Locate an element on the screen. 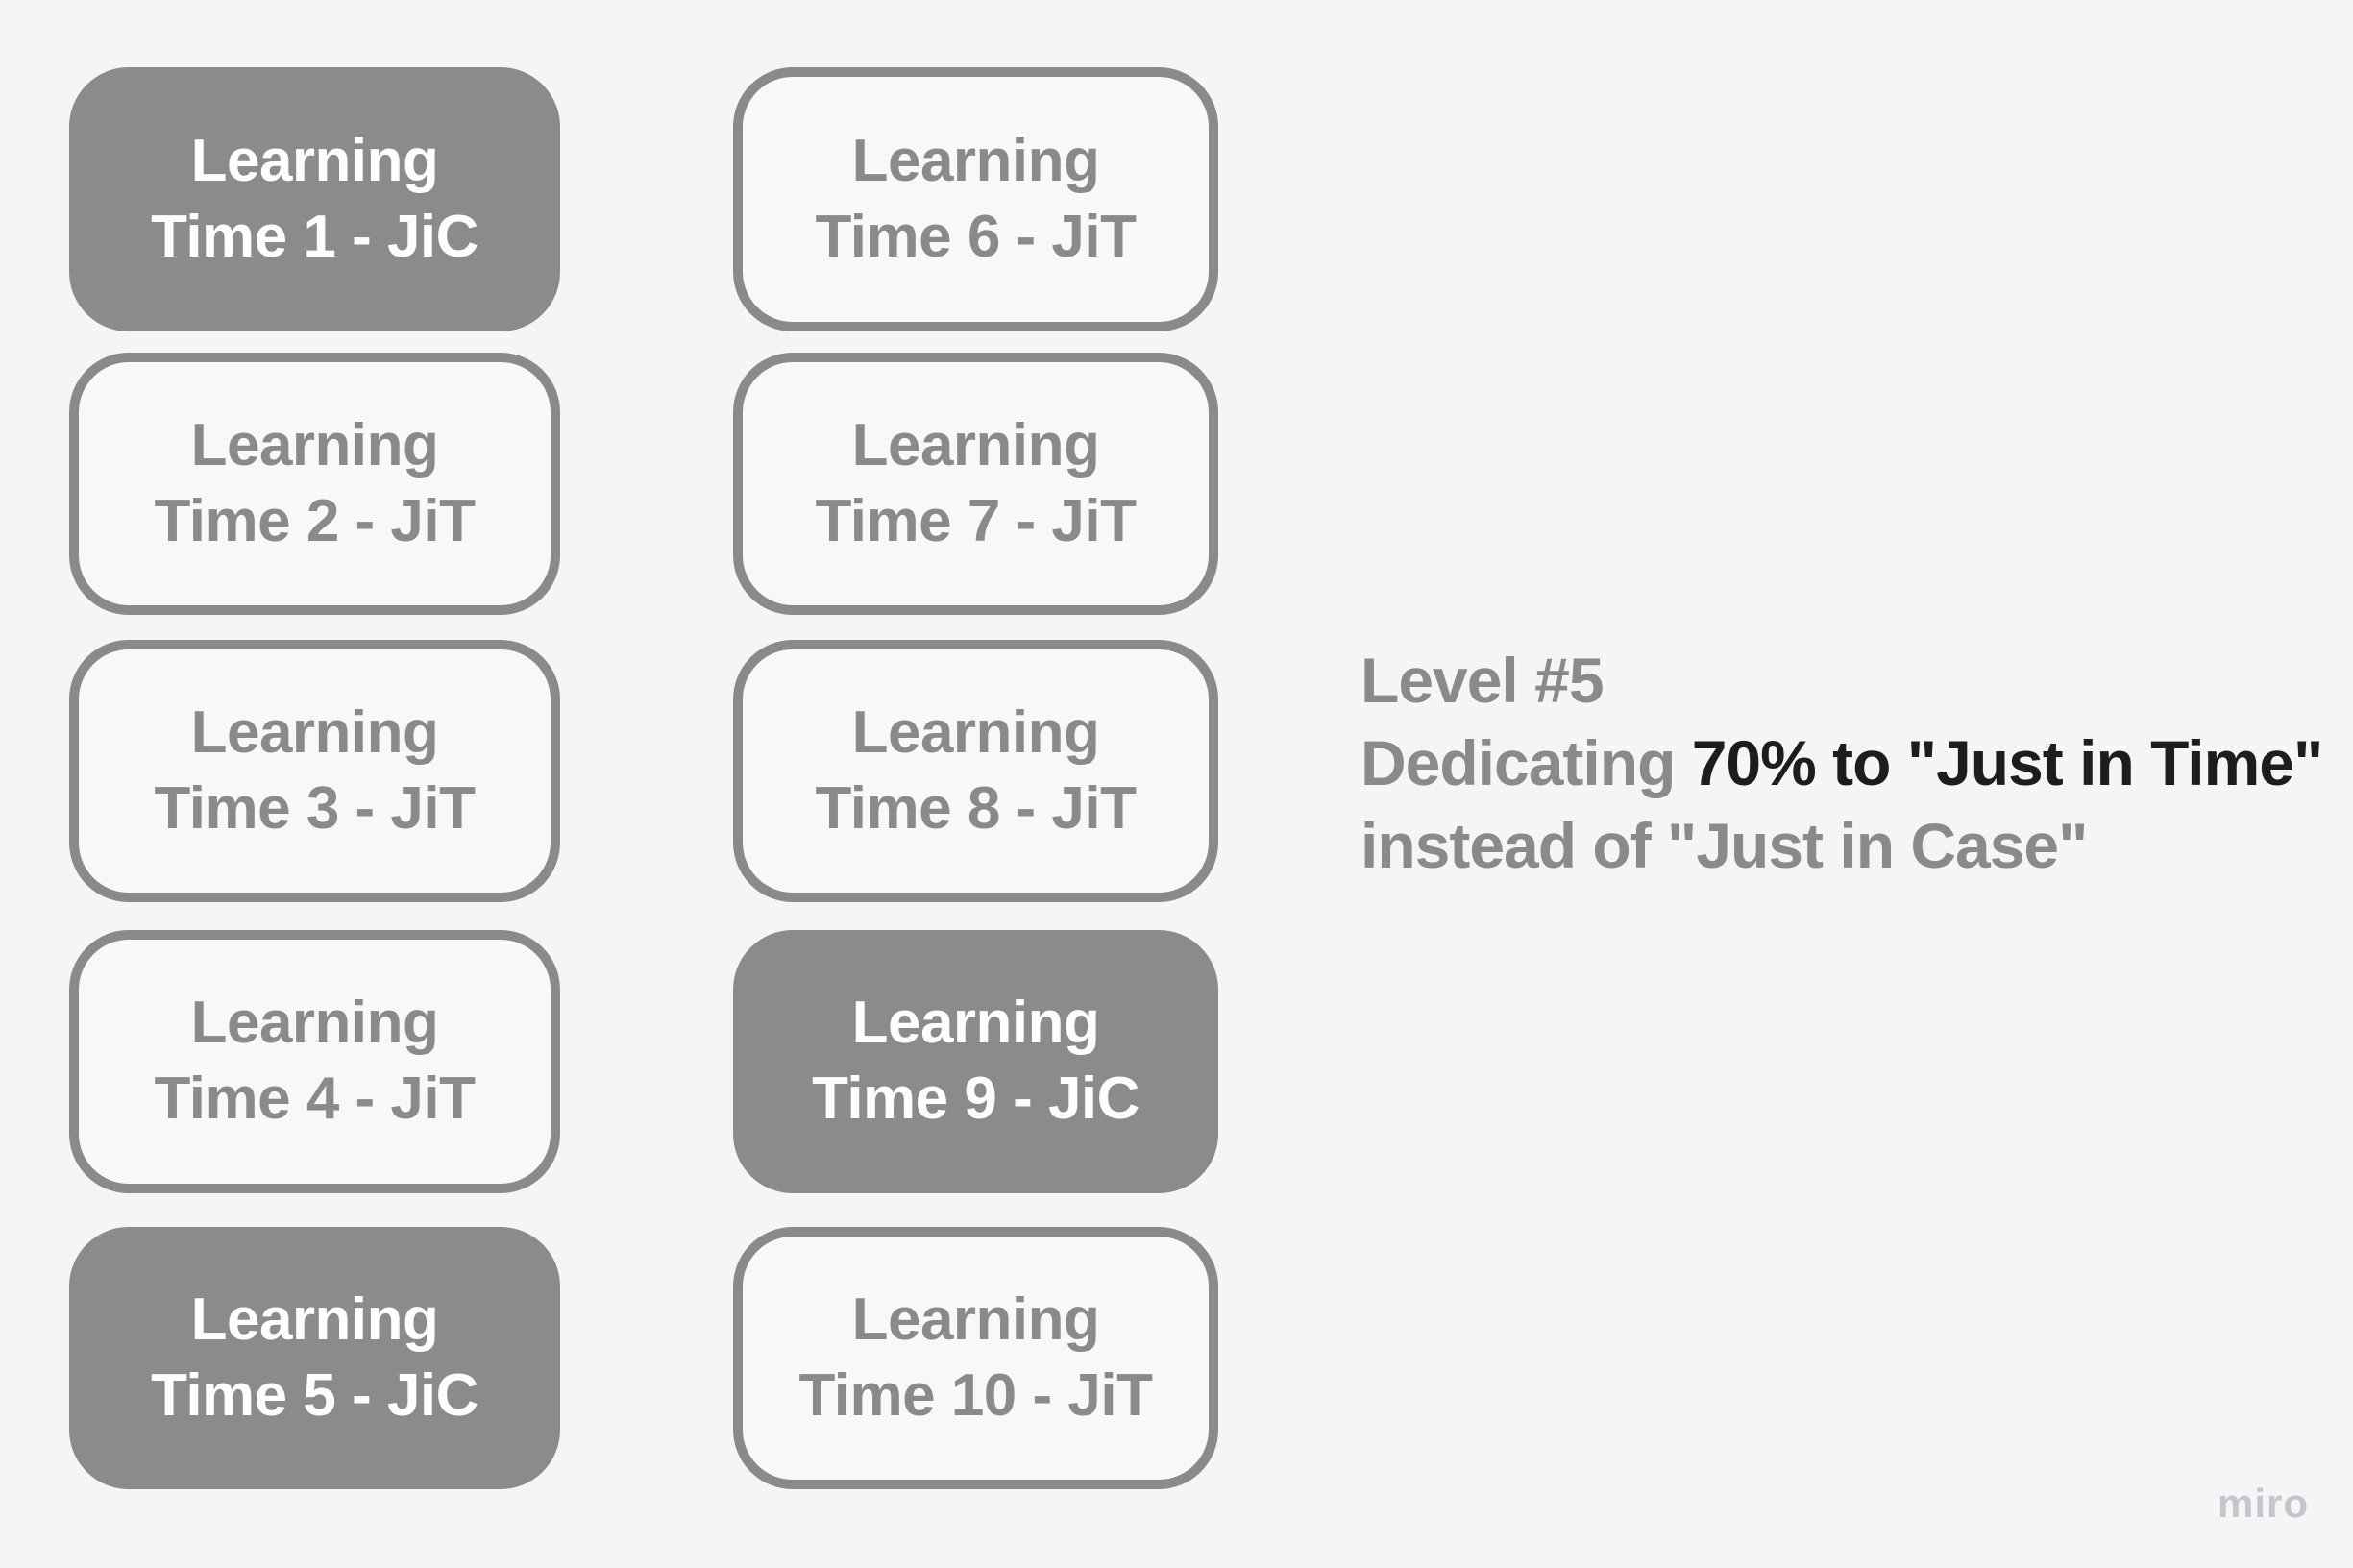 The image size is (2353, 1568). annotation-dedicating-gray: Dedicating is located at coordinates (1526, 762).